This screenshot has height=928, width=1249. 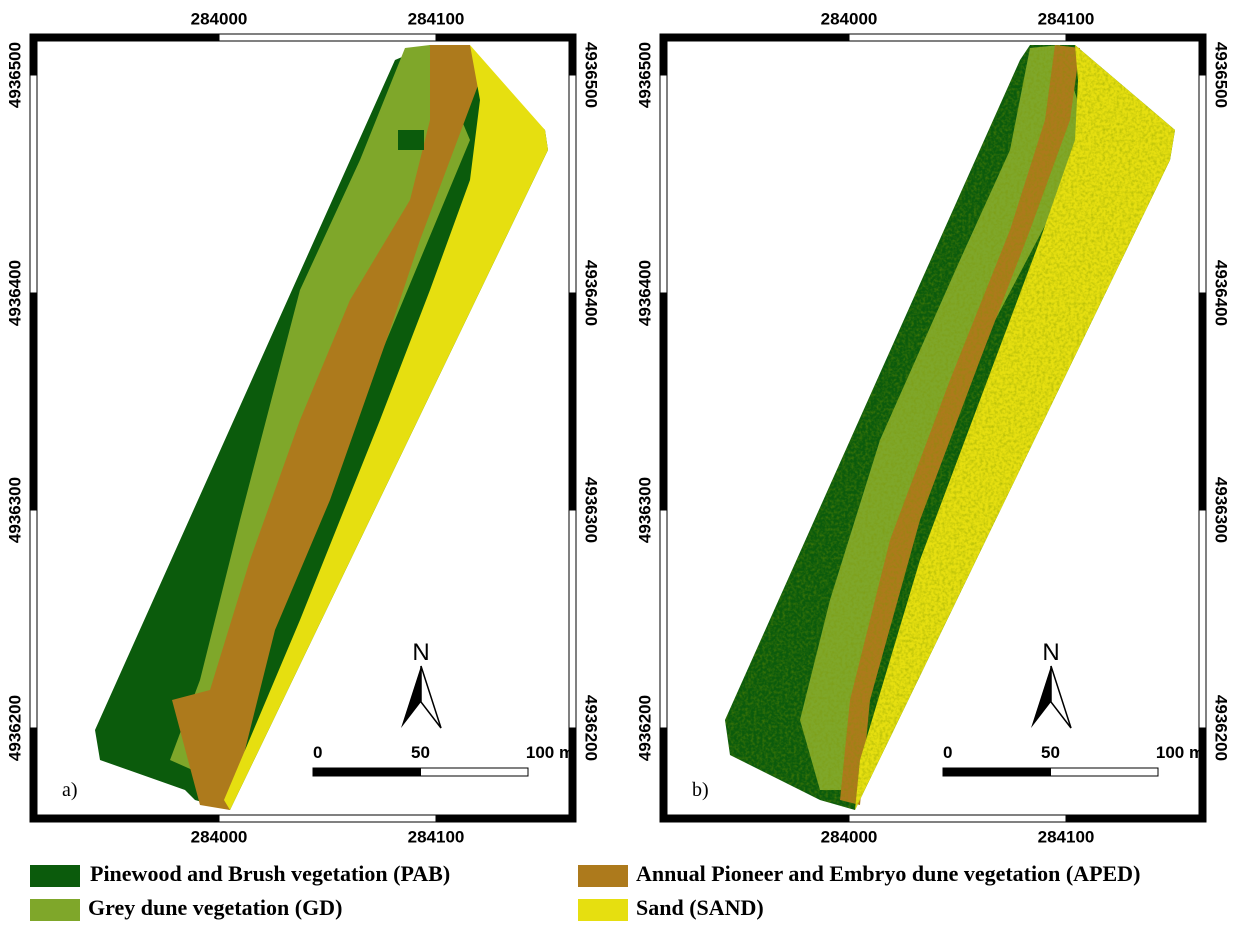 What do you see at coordinates (215, 907) in the screenshot?
I see `legend-label: Grey dune vegetation (GD)` at bounding box center [215, 907].